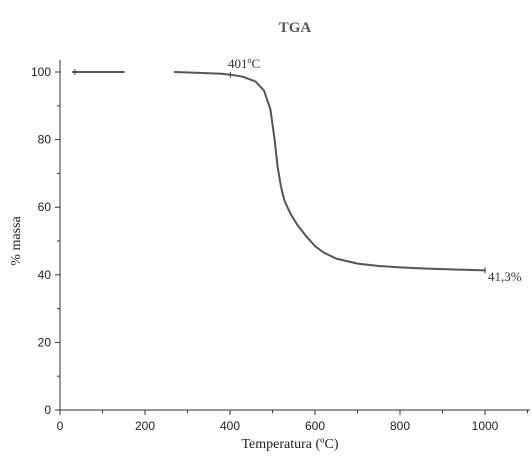  I want to click on x-tick-label: 800, so click(400, 426).